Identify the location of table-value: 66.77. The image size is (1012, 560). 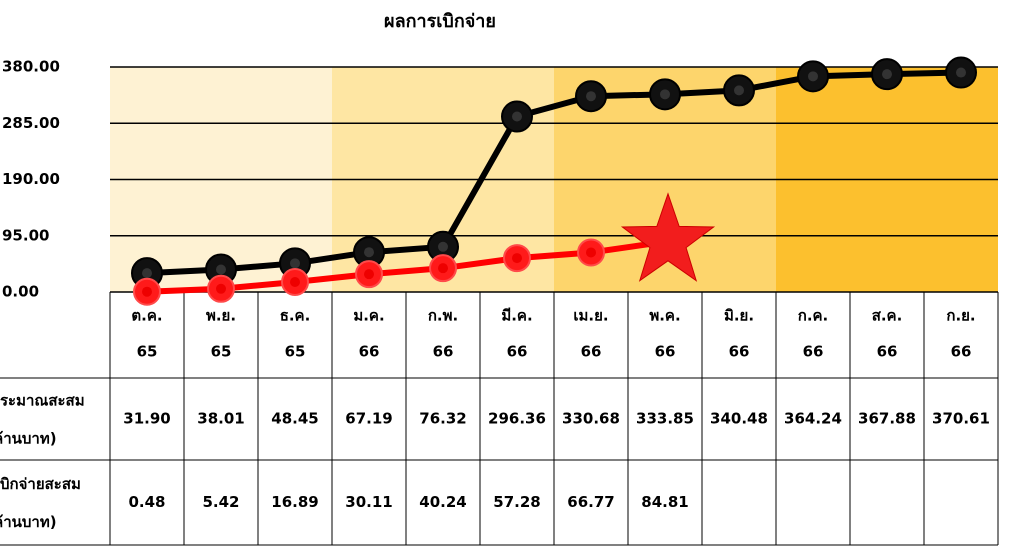
(590, 502).